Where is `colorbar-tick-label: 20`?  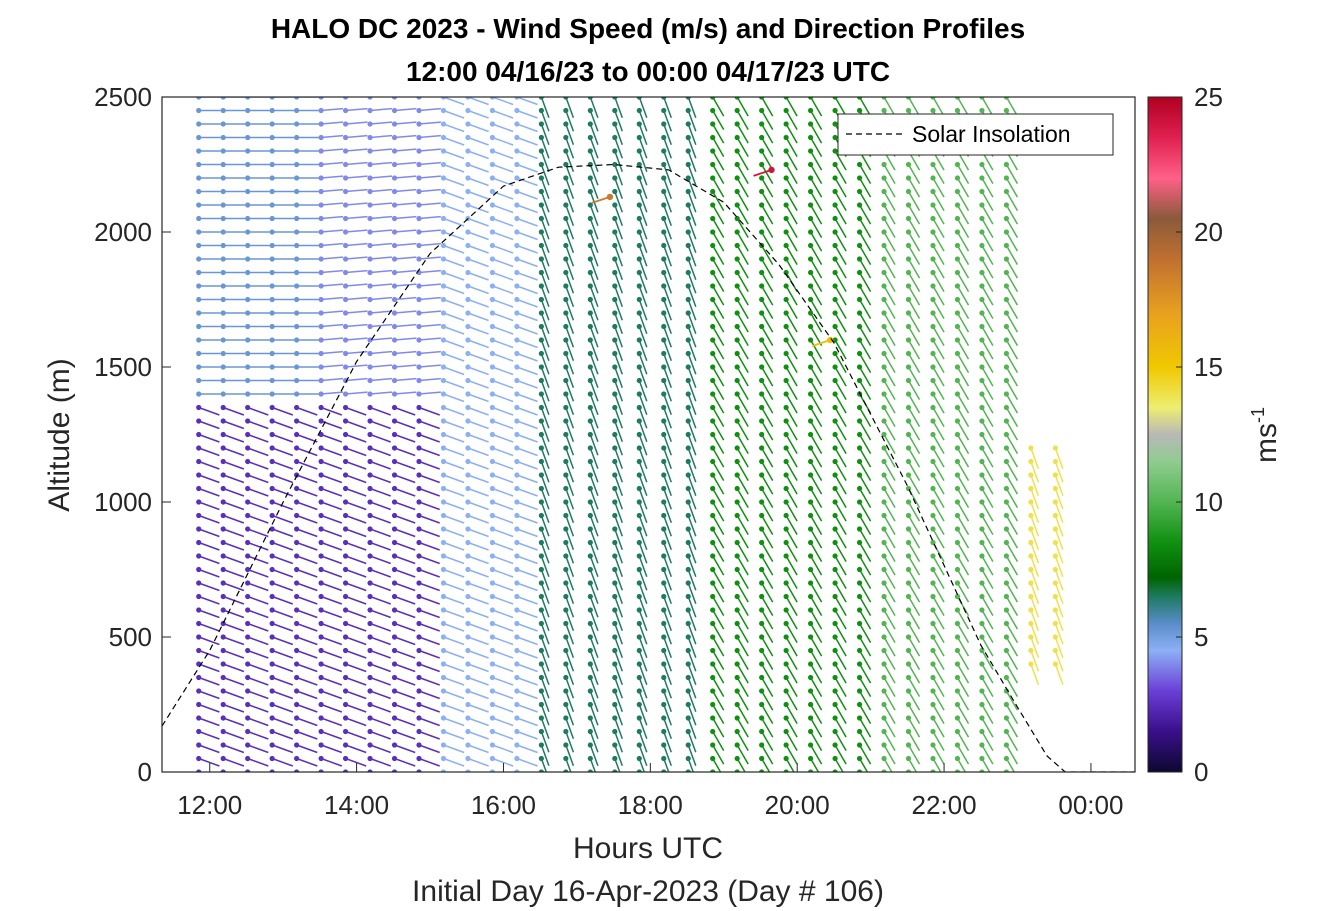
colorbar-tick-label: 20 is located at coordinates (1208, 232).